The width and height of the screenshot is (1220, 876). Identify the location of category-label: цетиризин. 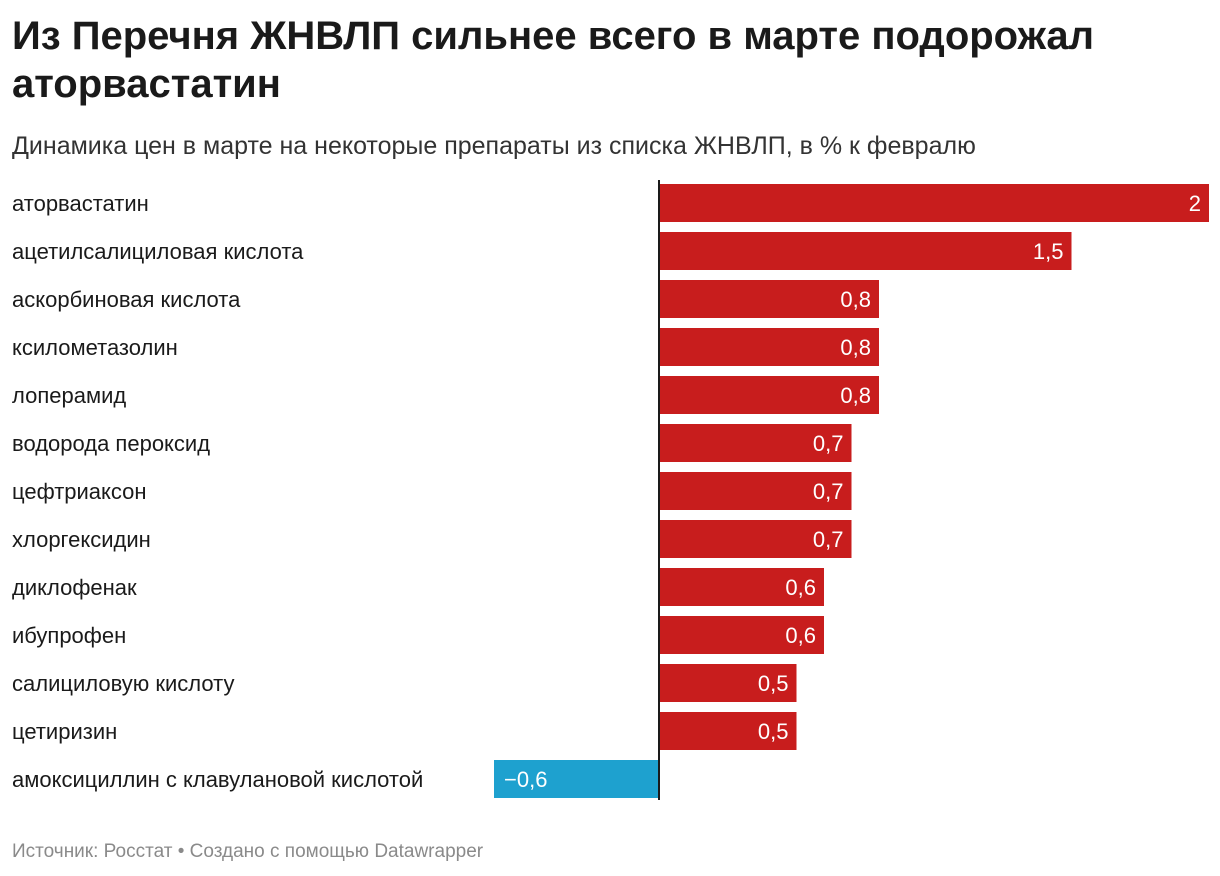
(64, 731).